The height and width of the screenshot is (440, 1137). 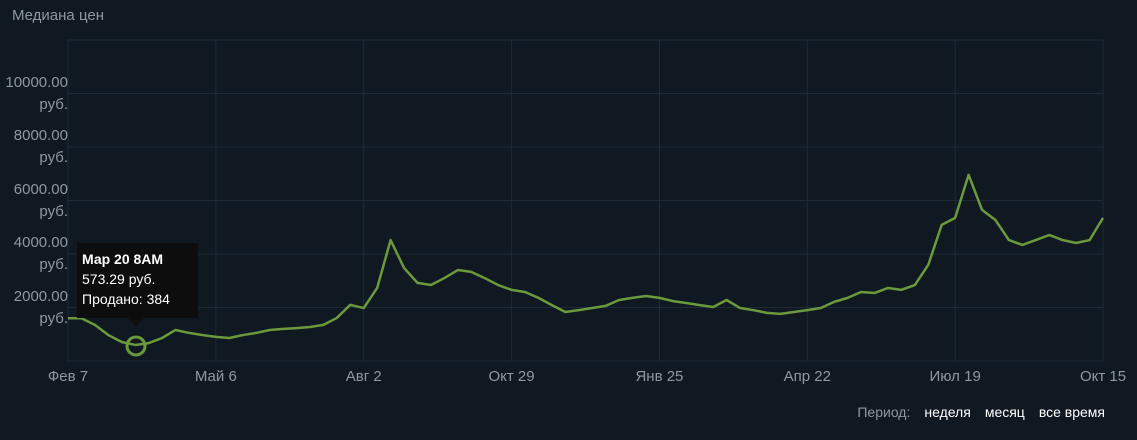 What do you see at coordinates (68, 376) in the screenshot?
I see `x-tick-label: Фев 7` at bounding box center [68, 376].